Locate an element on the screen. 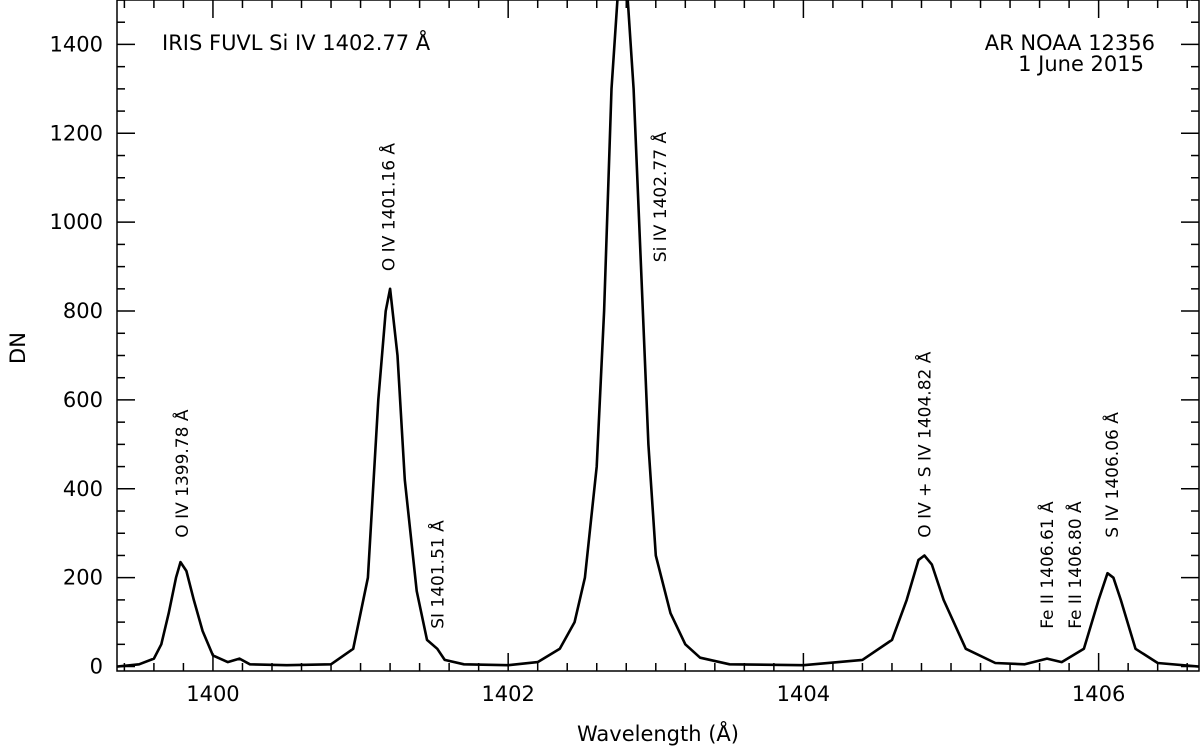 The image size is (1200, 752). spectral-line-label: O IV 1401.16 Å is located at coordinates (389, 207).